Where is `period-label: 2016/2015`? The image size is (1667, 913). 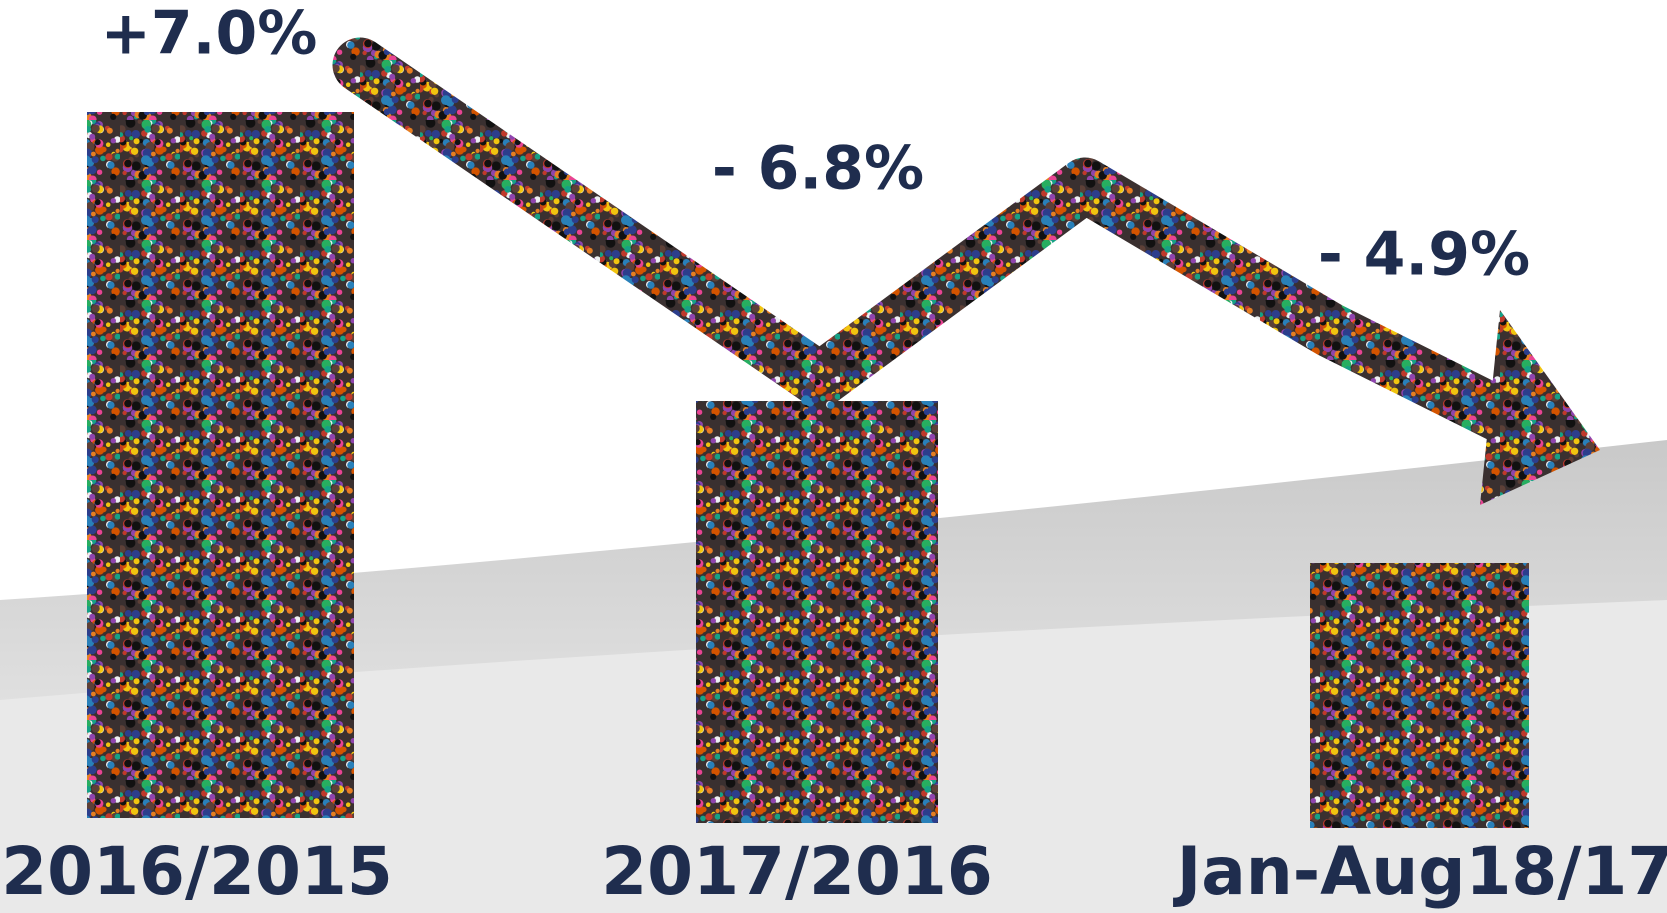 period-label: 2016/2015 is located at coordinates (197, 871).